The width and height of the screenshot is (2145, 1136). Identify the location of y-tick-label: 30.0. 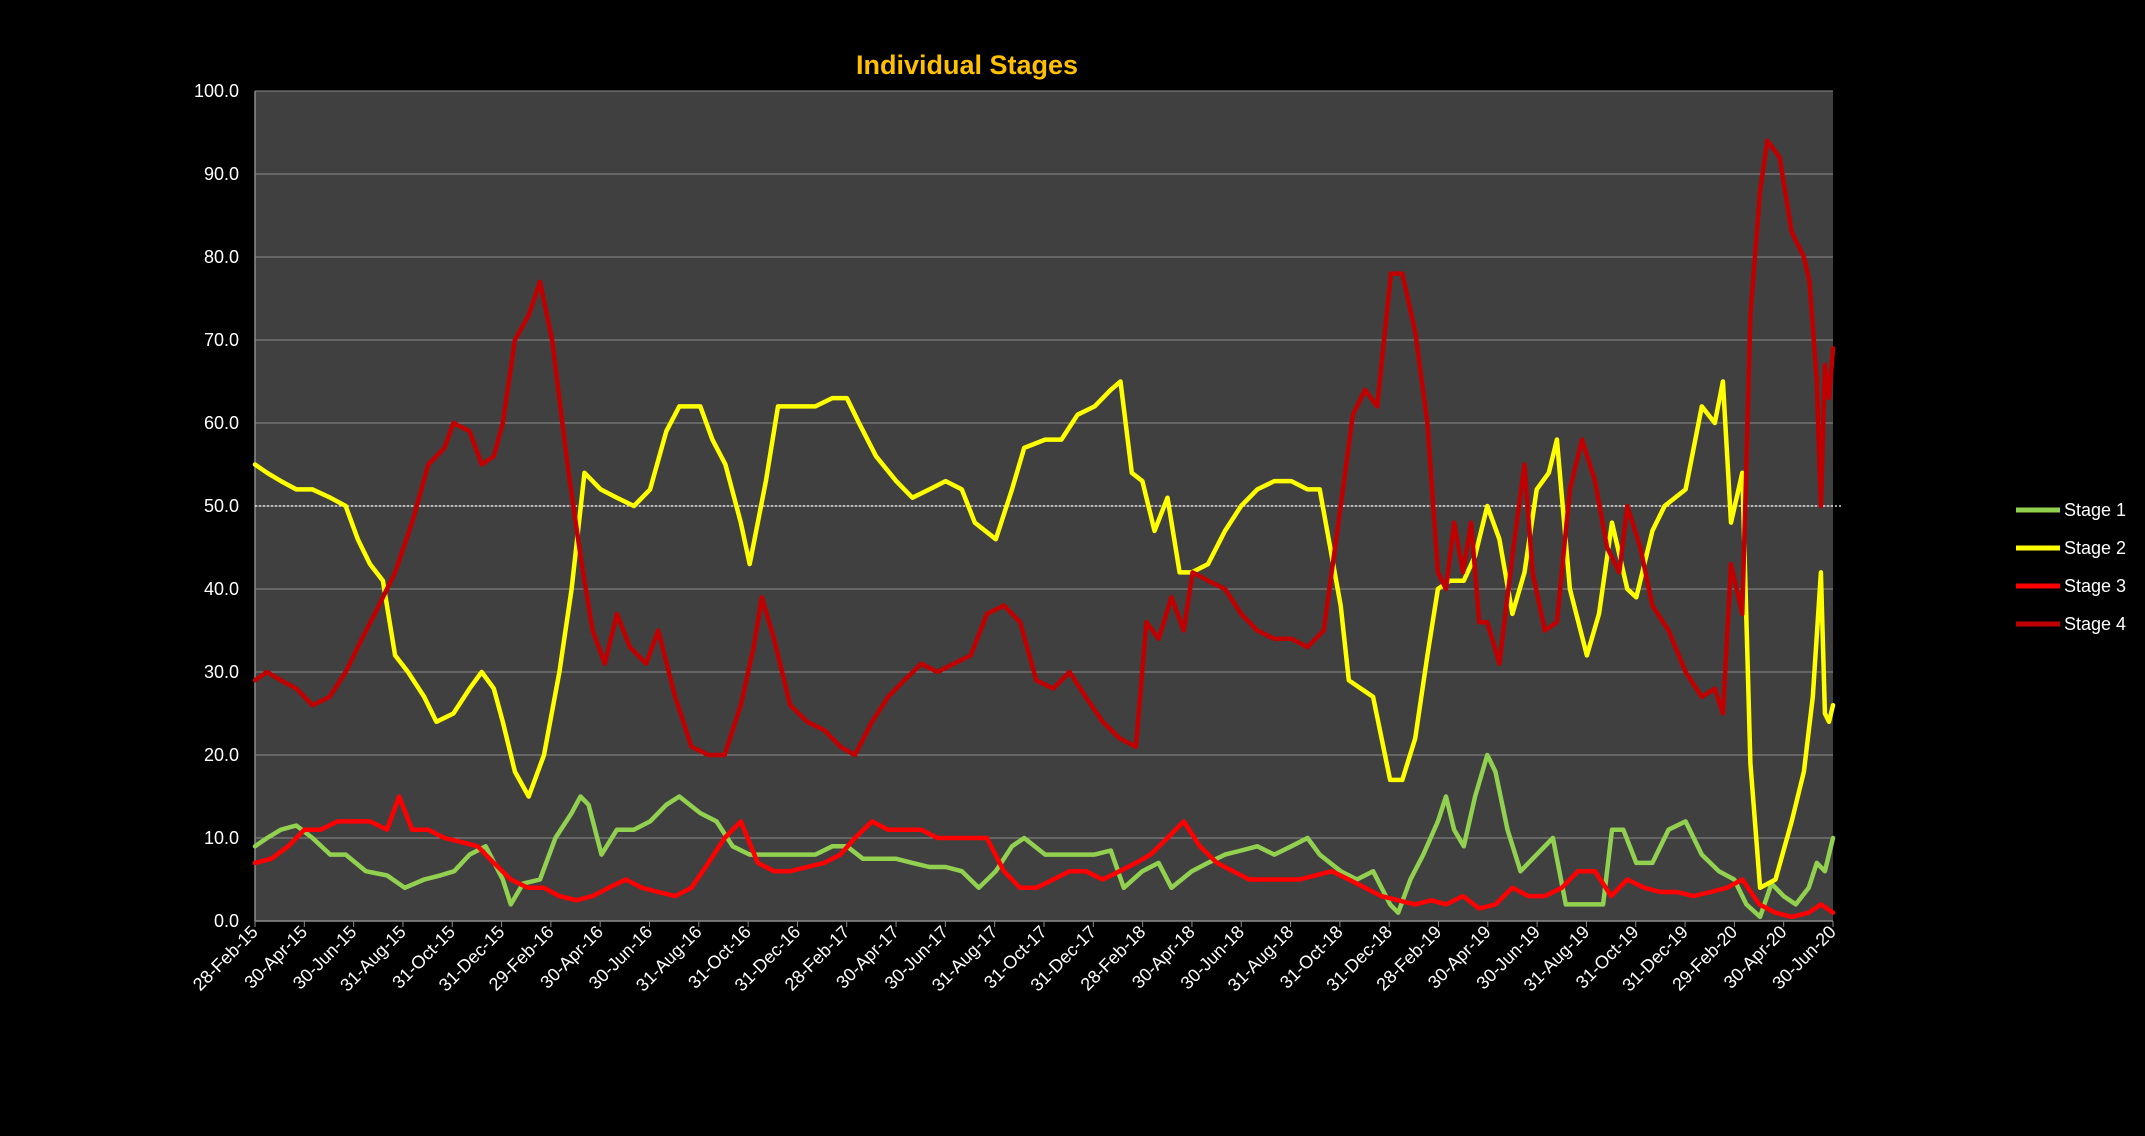
(221, 672).